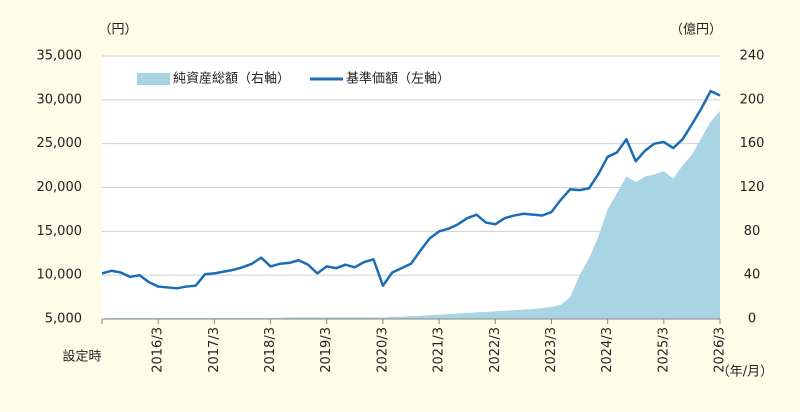 The height and width of the screenshot is (412, 800). What do you see at coordinates (270, 350) in the screenshot?
I see `x-tick-label: 2018/3` at bounding box center [270, 350].